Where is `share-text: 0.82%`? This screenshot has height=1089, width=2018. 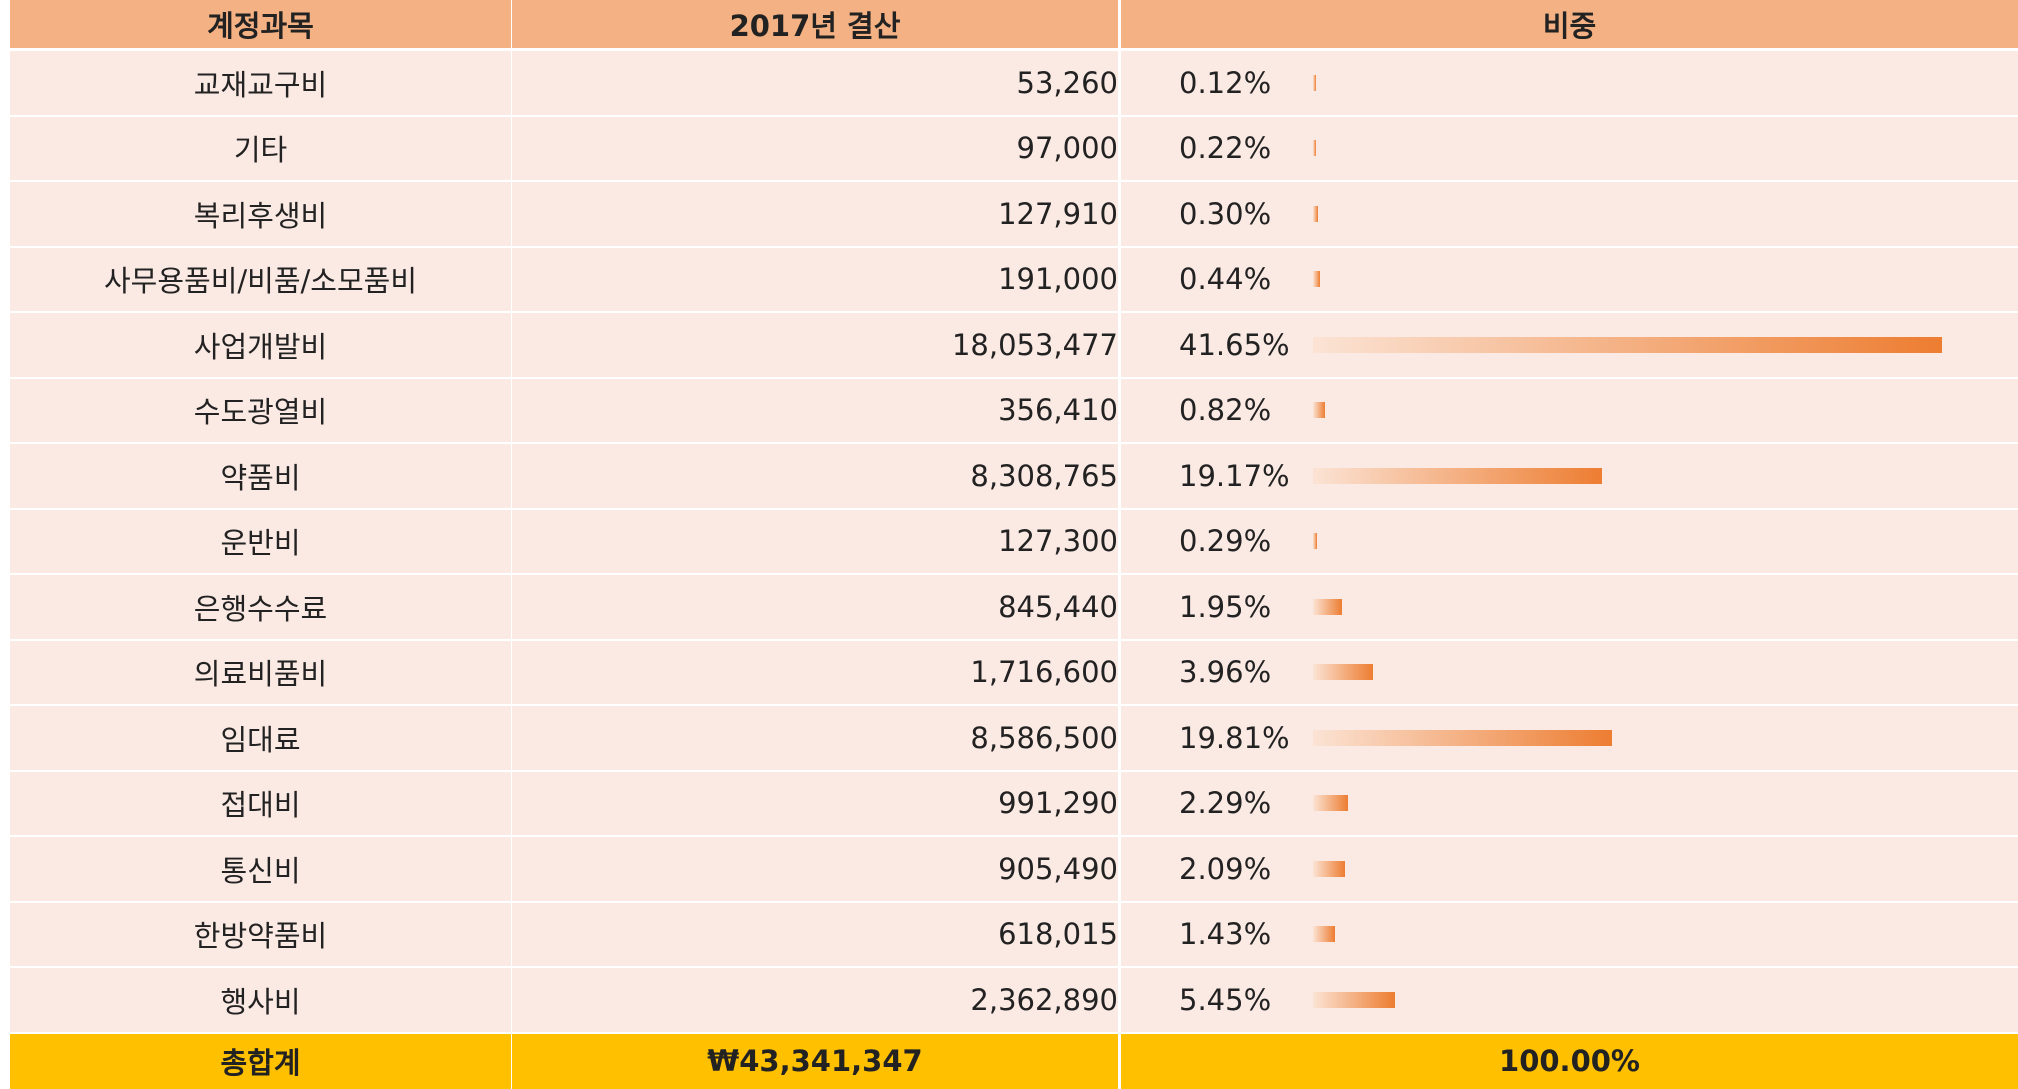 share-text: 0.82% is located at coordinates (1225, 410).